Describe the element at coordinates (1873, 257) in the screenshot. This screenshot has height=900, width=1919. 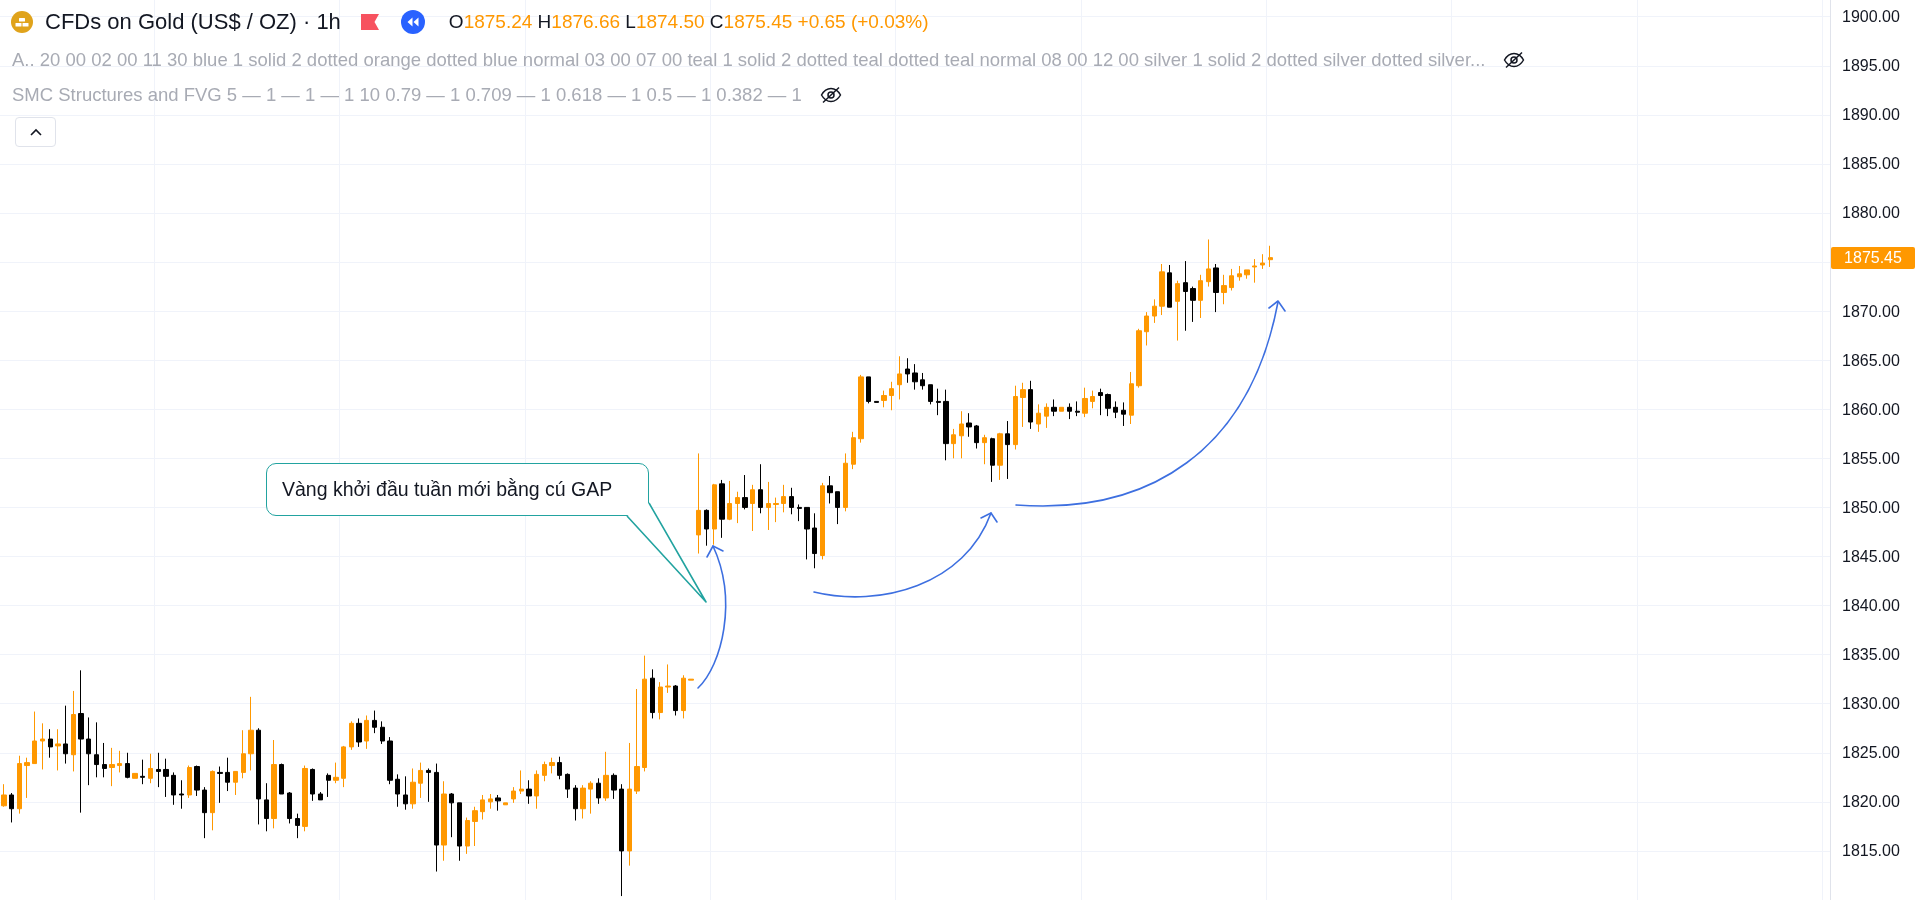
I see `text: 1875.45` at that location.